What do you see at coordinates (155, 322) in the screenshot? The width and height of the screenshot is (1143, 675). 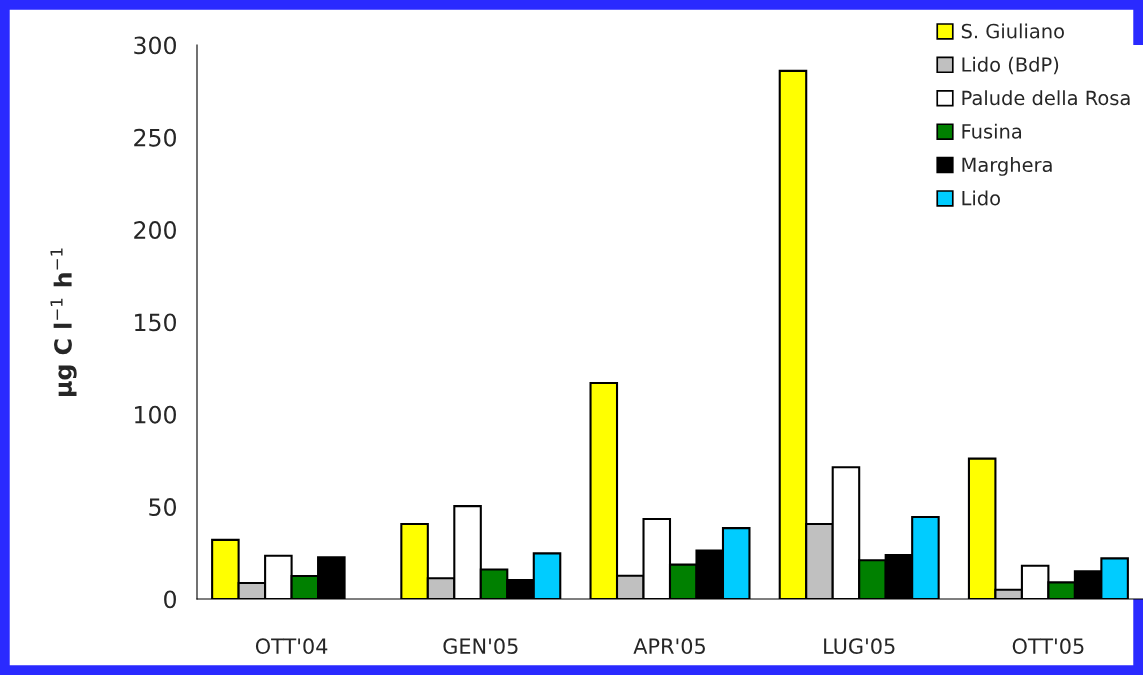 I see `y-tick-label: 150` at bounding box center [155, 322].